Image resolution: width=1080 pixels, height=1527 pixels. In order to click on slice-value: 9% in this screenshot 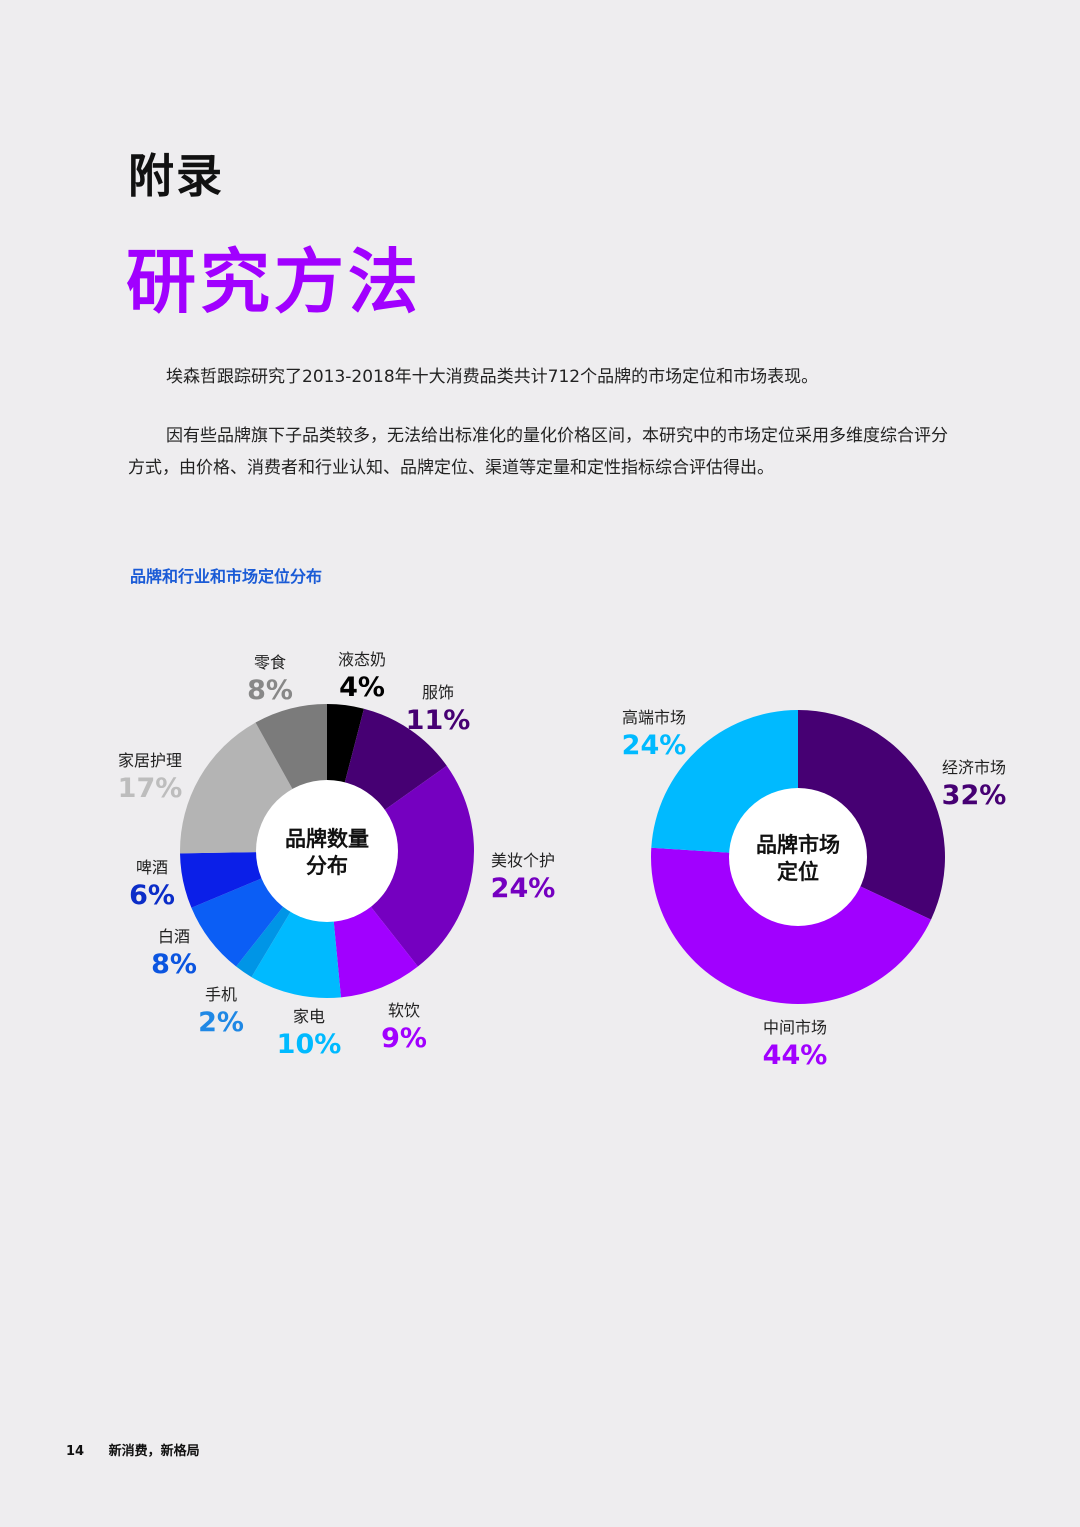, I will do `click(404, 1038)`.